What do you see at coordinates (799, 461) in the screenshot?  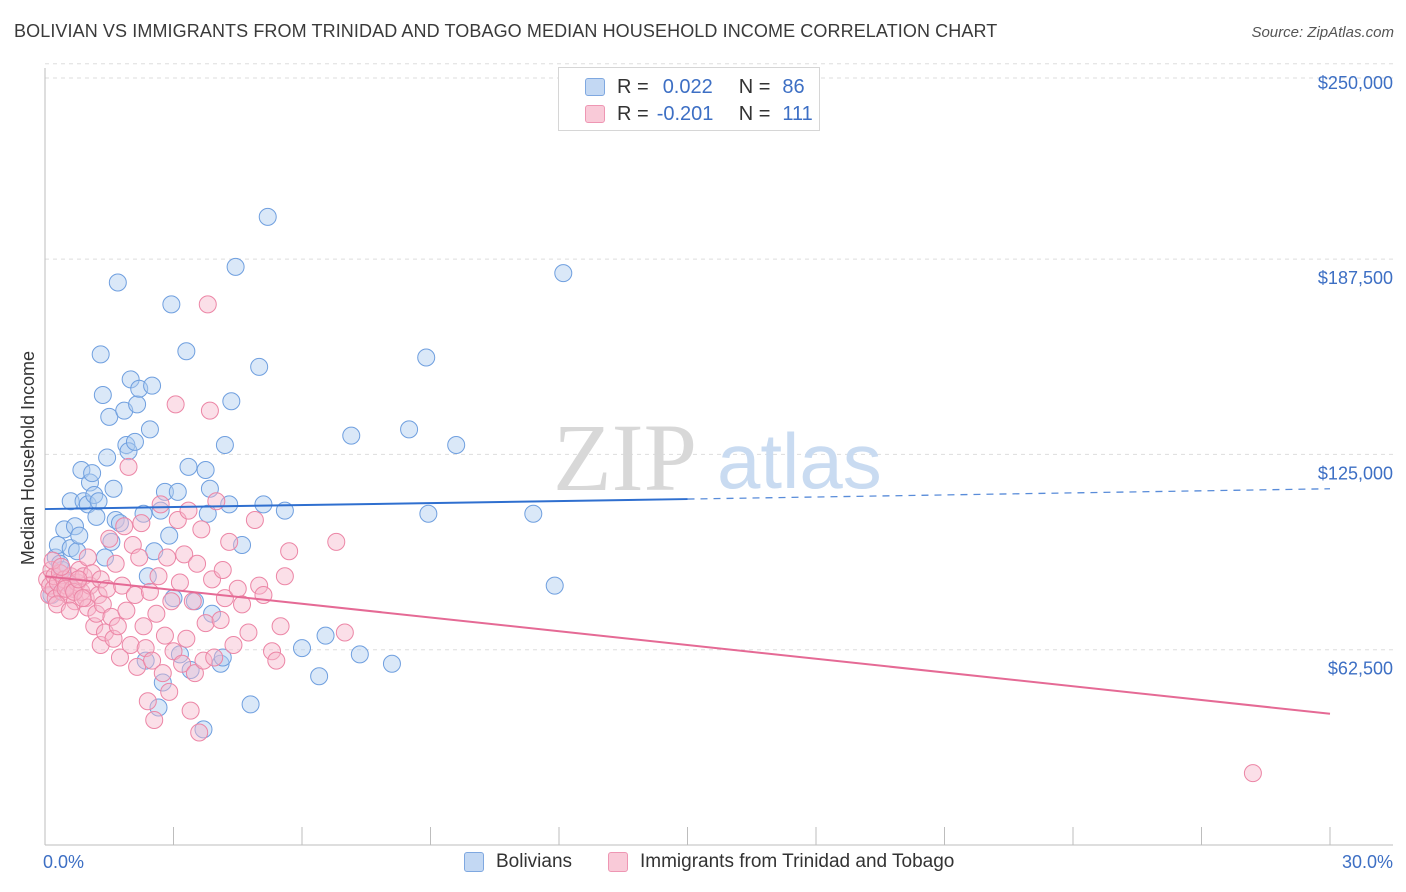 I see `watermark-atlas: atlas` at bounding box center [799, 461].